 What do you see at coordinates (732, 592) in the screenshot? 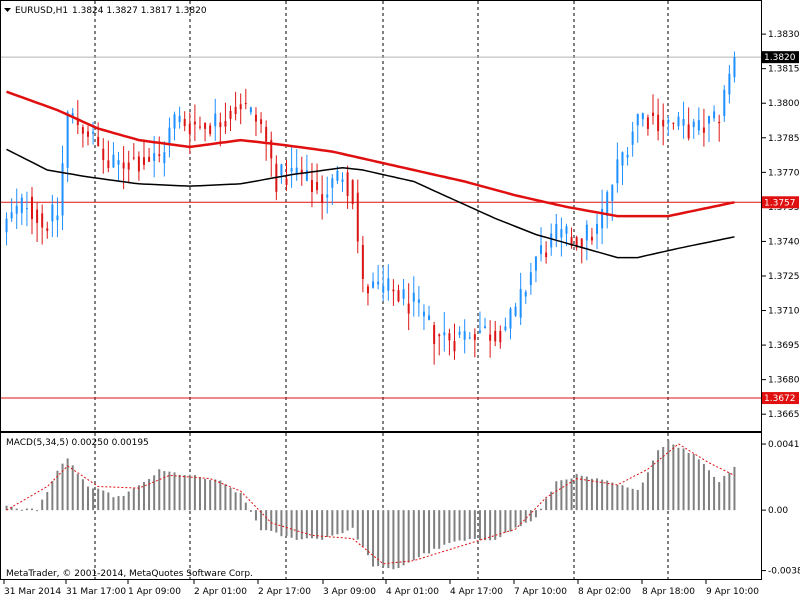
I see `time-tick-label: 9 Apr 10:00` at bounding box center [732, 592].